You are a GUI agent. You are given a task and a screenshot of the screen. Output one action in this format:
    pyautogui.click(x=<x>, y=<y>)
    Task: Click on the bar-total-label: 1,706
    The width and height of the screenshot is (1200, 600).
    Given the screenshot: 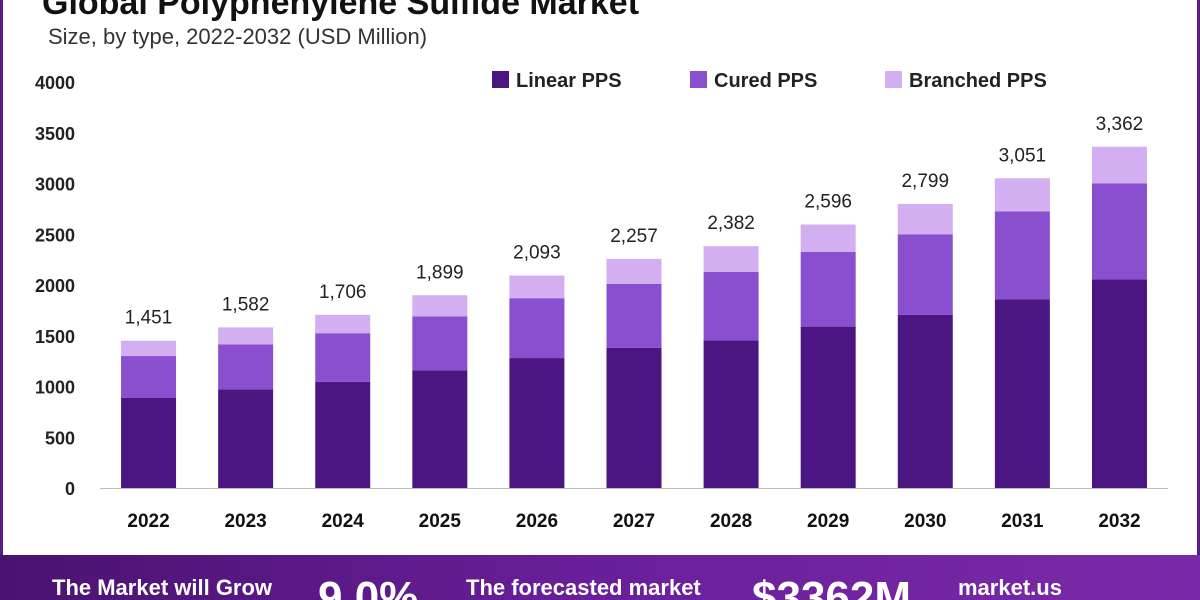 What is the action you would take?
    pyautogui.click(x=343, y=292)
    